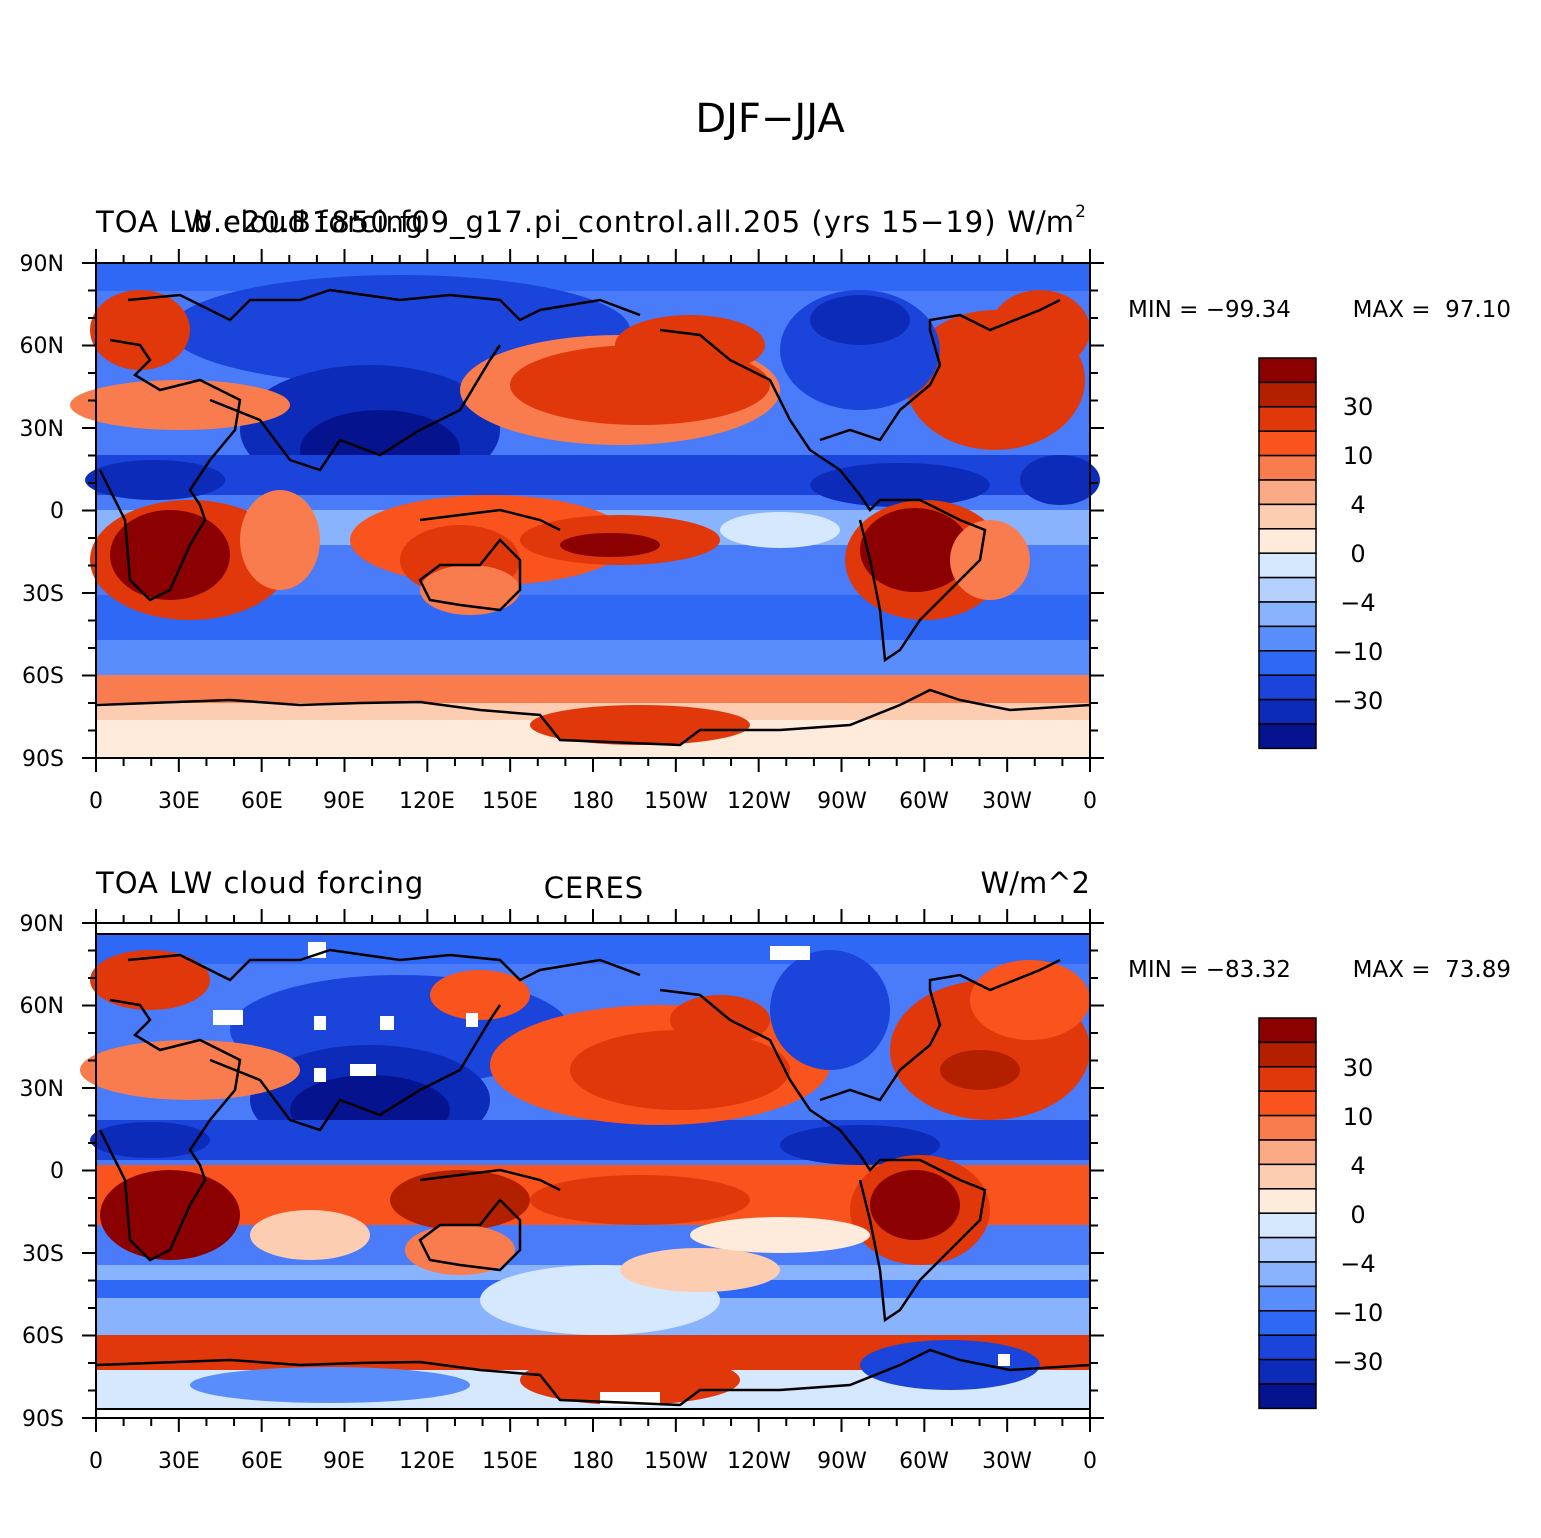 Image resolution: width=1541 pixels, height=1538 pixels. I want to click on lon-label: 150E, so click(510, 1461).